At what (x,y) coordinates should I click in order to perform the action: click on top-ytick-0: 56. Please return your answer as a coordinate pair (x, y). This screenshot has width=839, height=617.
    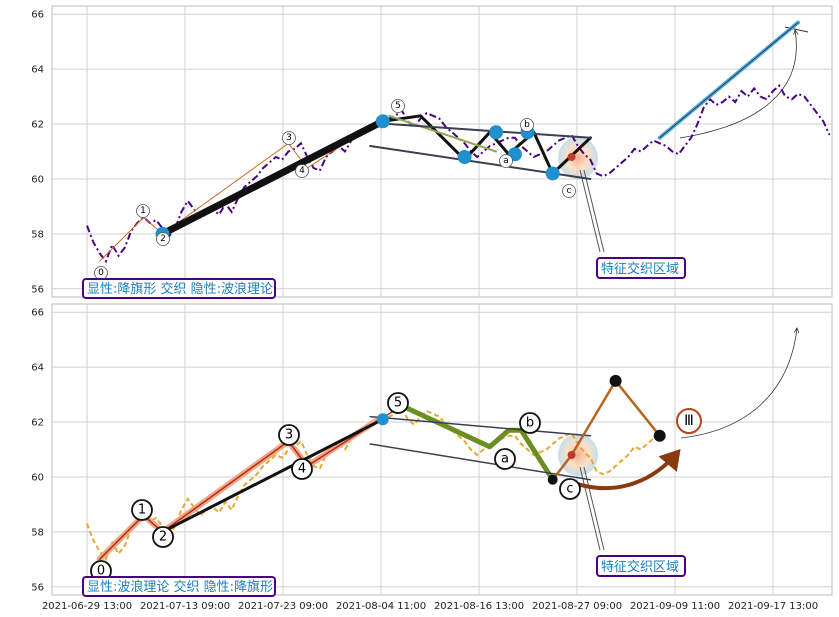
    Looking at the image, I should click on (37, 289).